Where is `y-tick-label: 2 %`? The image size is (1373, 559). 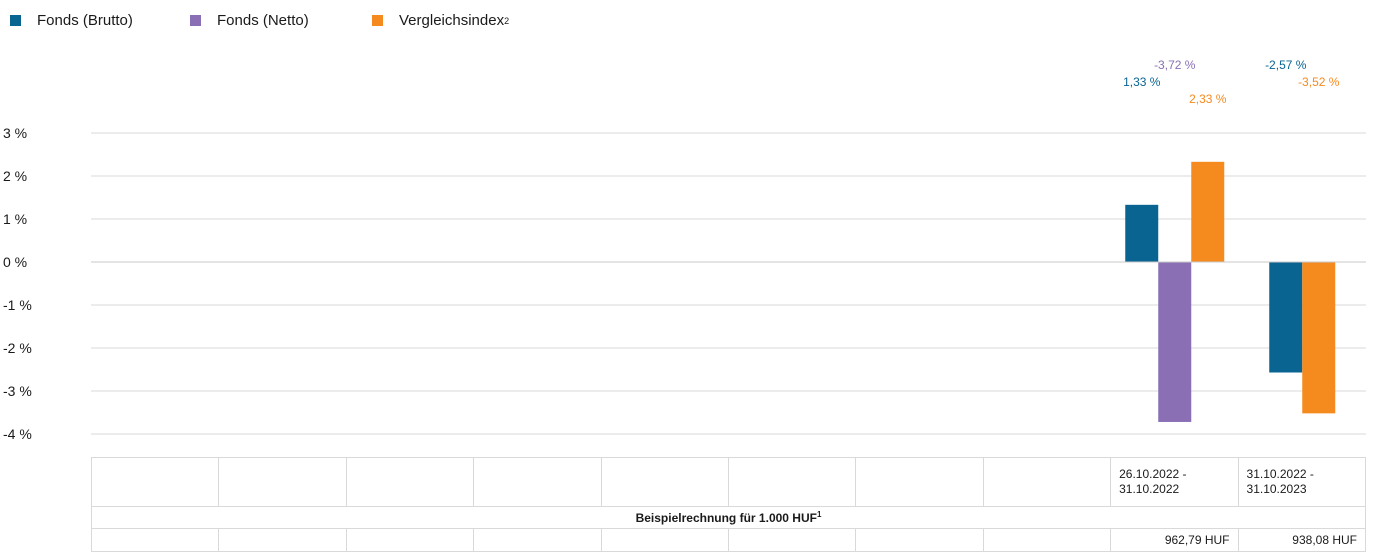 y-tick-label: 2 % is located at coordinates (15, 176).